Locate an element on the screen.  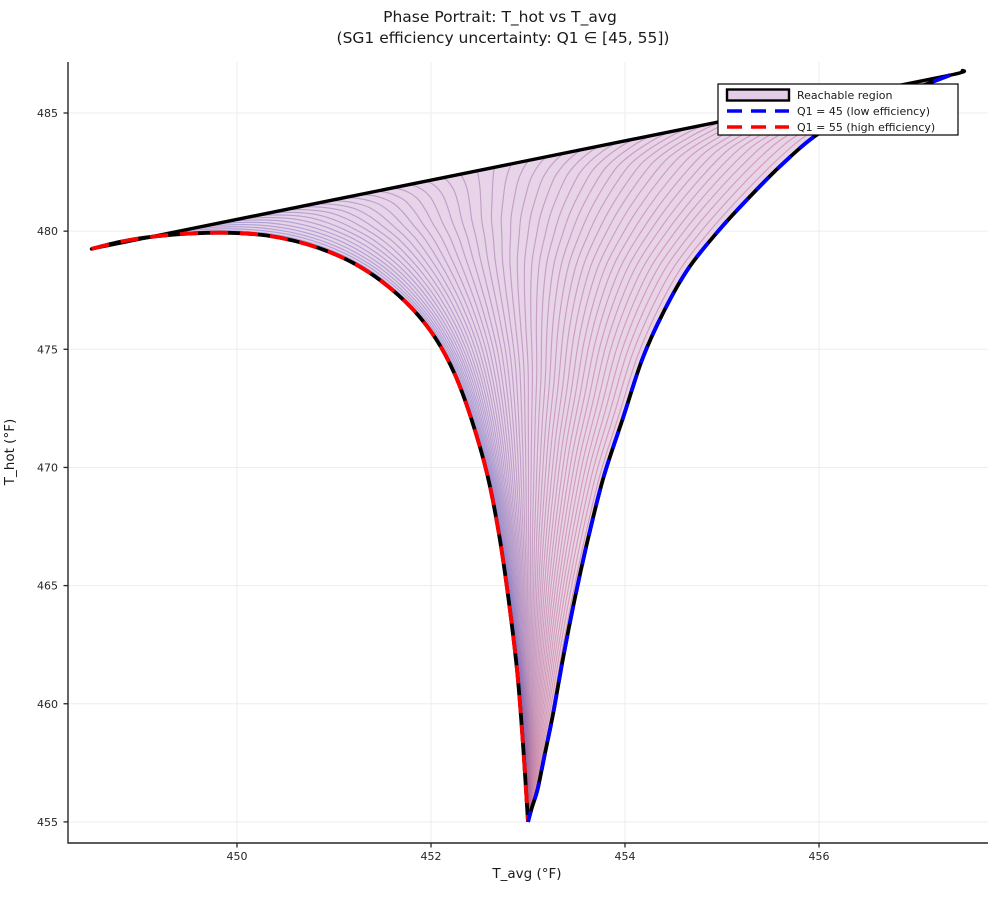
legend-label: Q1 = 55 (high efficiency) is located at coordinates (866, 127).